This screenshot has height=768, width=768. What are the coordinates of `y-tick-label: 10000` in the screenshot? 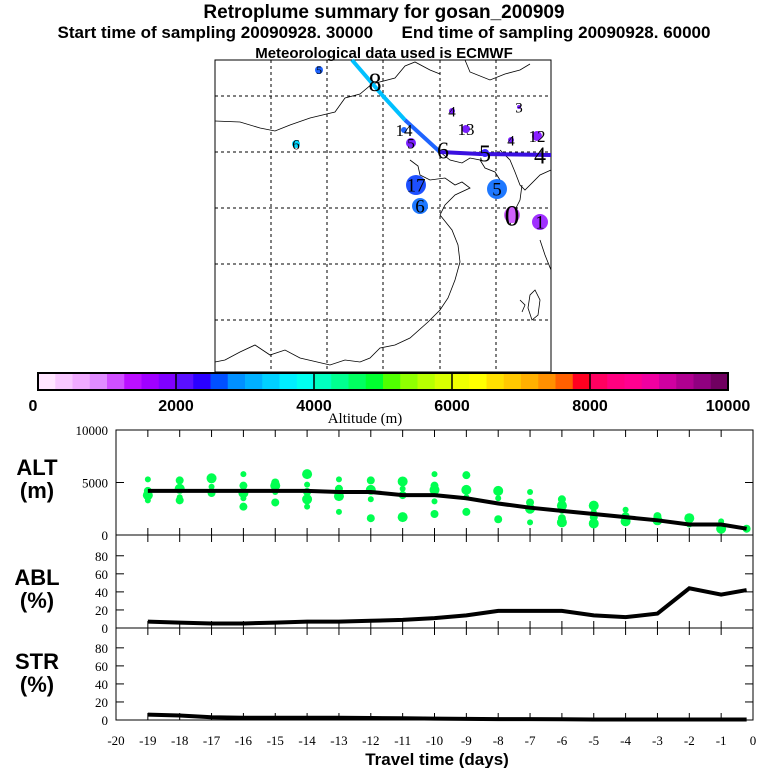 It's located at (92, 430).